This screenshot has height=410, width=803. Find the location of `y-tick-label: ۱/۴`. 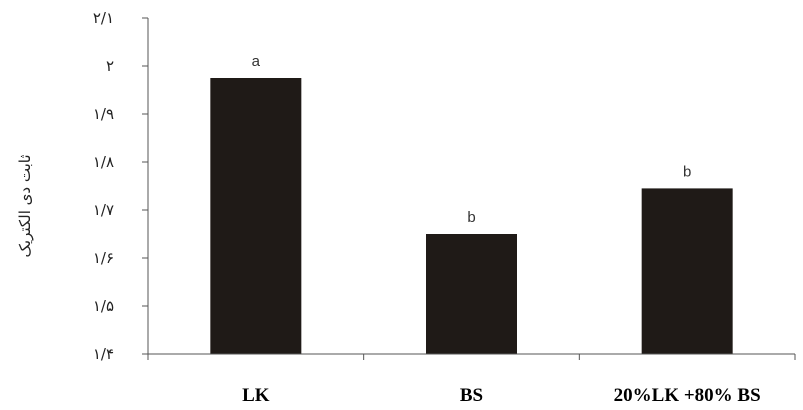

y-tick-label: ۱/۴ is located at coordinates (103, 354).